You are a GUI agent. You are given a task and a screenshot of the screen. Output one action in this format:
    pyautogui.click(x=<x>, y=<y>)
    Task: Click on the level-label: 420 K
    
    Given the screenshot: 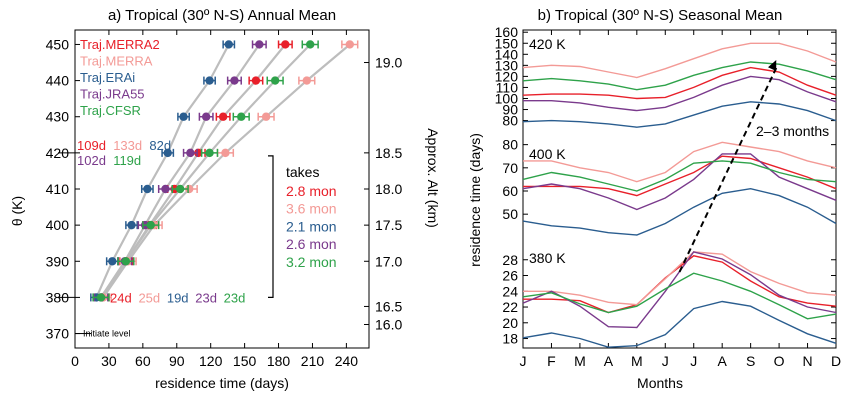 What is the action you would take?
    pyautogui.click(x=547, y=44)
    